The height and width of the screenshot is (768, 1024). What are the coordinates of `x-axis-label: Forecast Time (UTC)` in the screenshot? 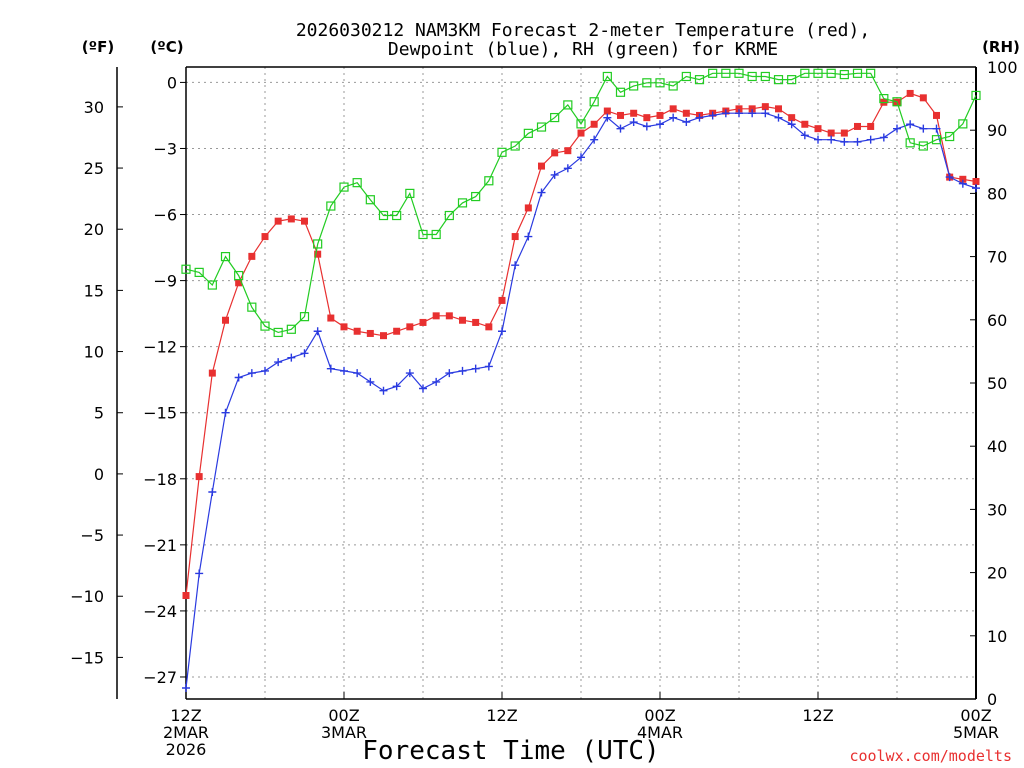 It's located at (510, 751).